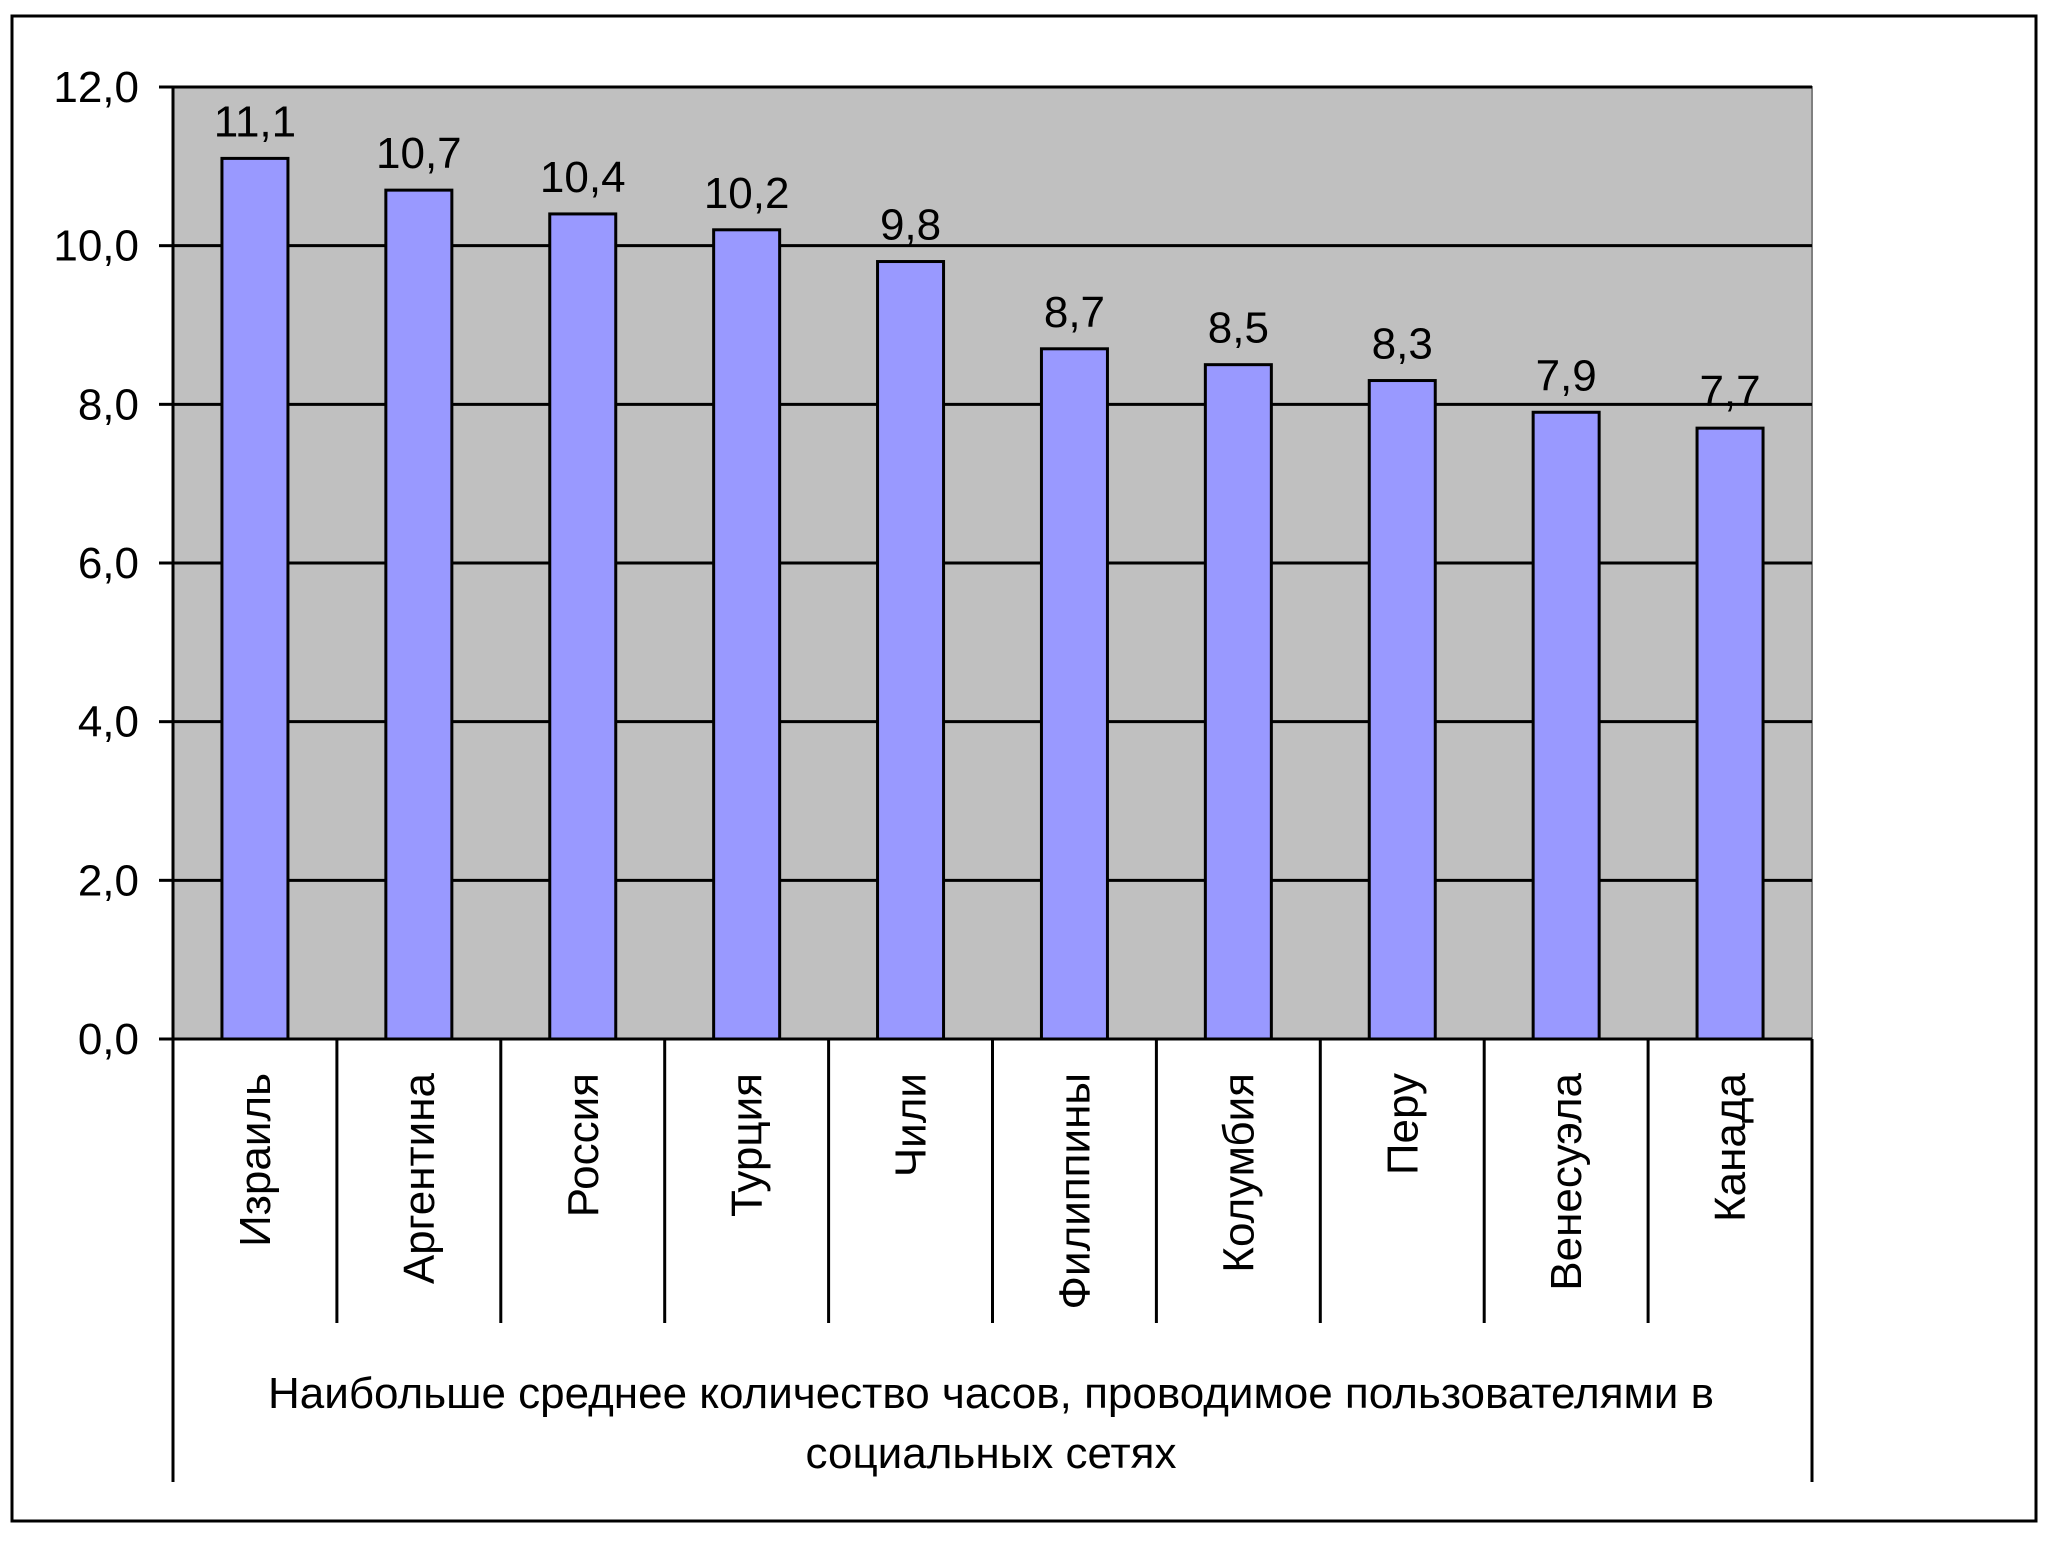  Describe the element at coordinates (1566, 1181) in the screenshot. I see `x-category-label: Венесуэла` at that location.